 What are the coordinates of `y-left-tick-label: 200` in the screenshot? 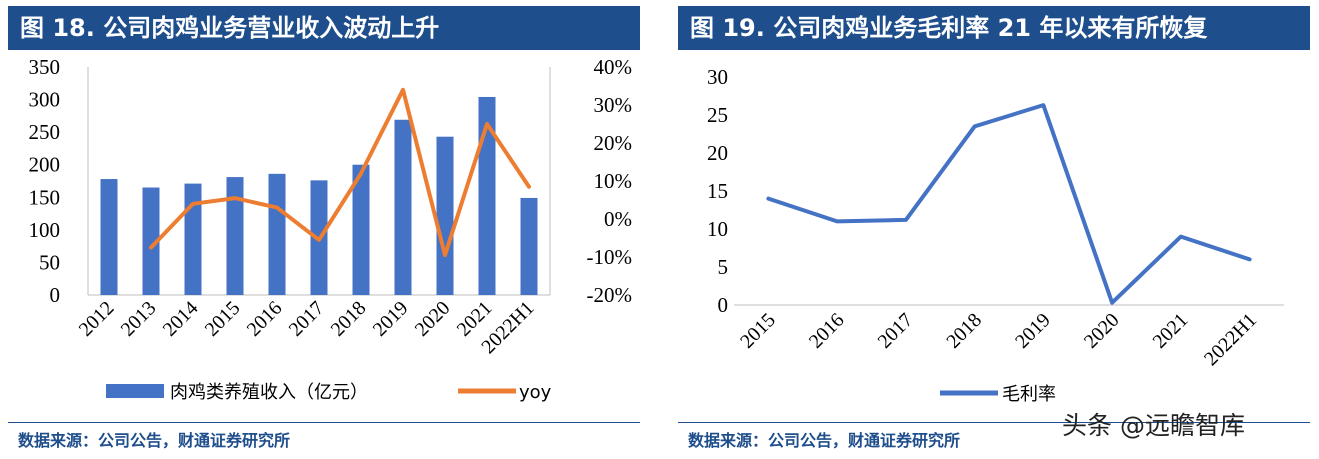 It's located at (45, 165).